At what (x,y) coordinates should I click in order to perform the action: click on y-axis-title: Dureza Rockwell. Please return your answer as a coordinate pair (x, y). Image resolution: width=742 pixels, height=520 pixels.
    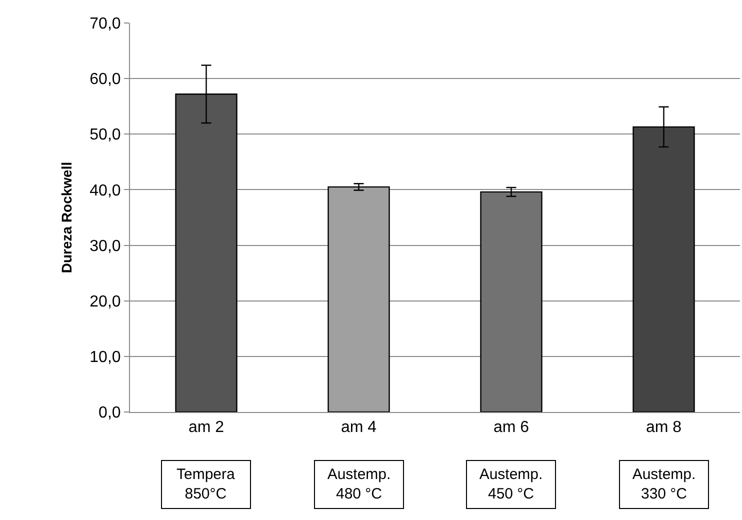
    Looking at the image, I should click on (66, 218).